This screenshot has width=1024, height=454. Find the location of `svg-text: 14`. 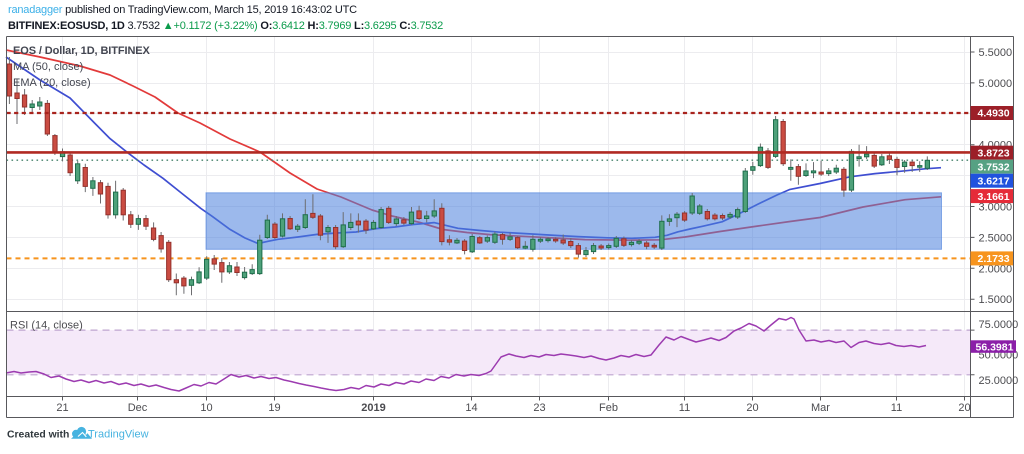

svg-text: 14 is located at coordinates (471, 408).